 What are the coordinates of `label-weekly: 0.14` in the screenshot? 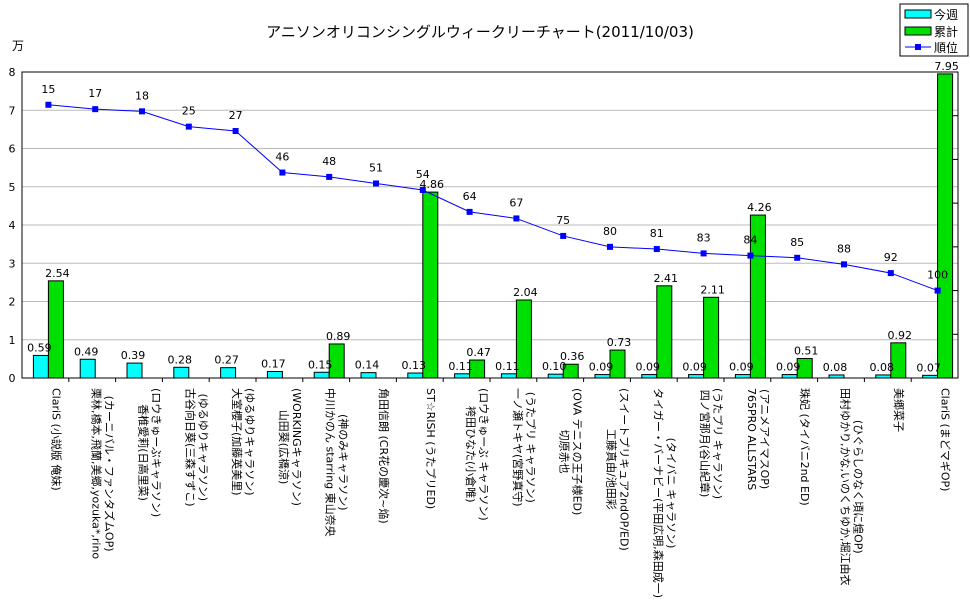 It's located at (367, 365).